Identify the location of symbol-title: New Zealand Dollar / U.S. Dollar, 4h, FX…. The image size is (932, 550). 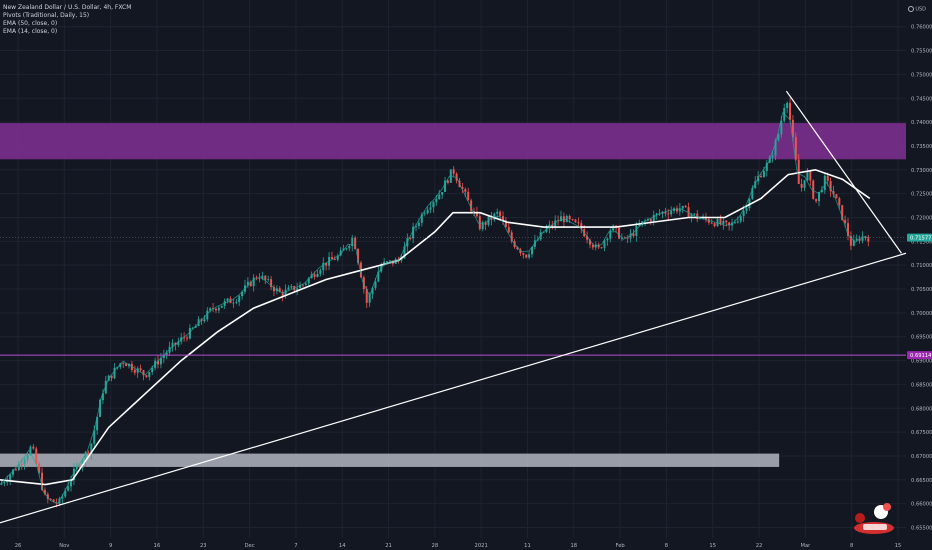
(67, 7).